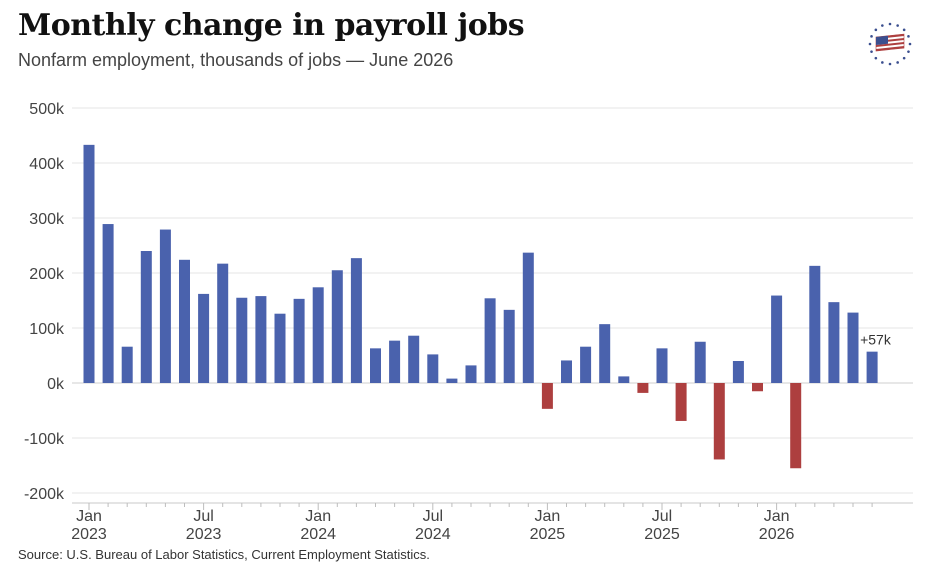  What do you see at coordinates (47, 274) in the screenshot?
I see `y-tick-label: 200k` at bounding box center [47, 274].